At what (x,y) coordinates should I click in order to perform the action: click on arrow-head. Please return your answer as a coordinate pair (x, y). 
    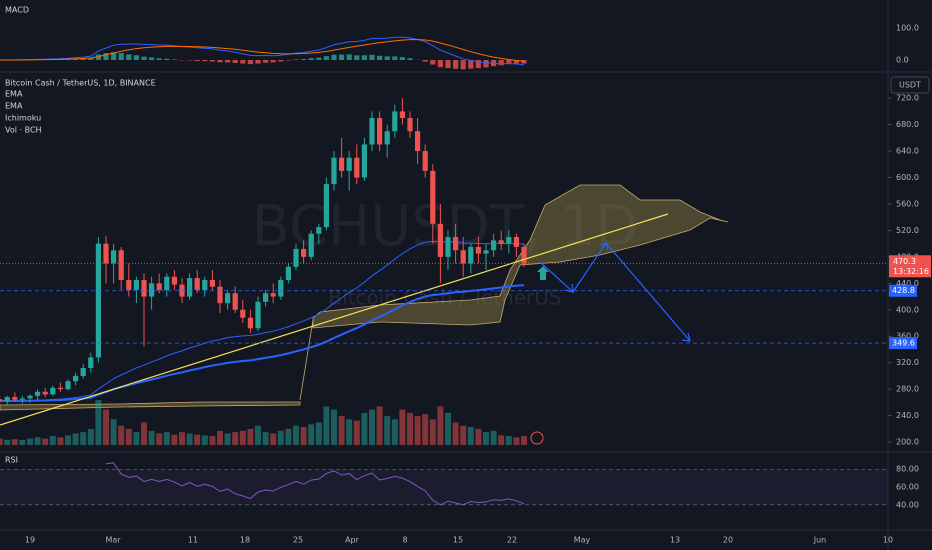
    Looking at the image, I should click on (603, 246).